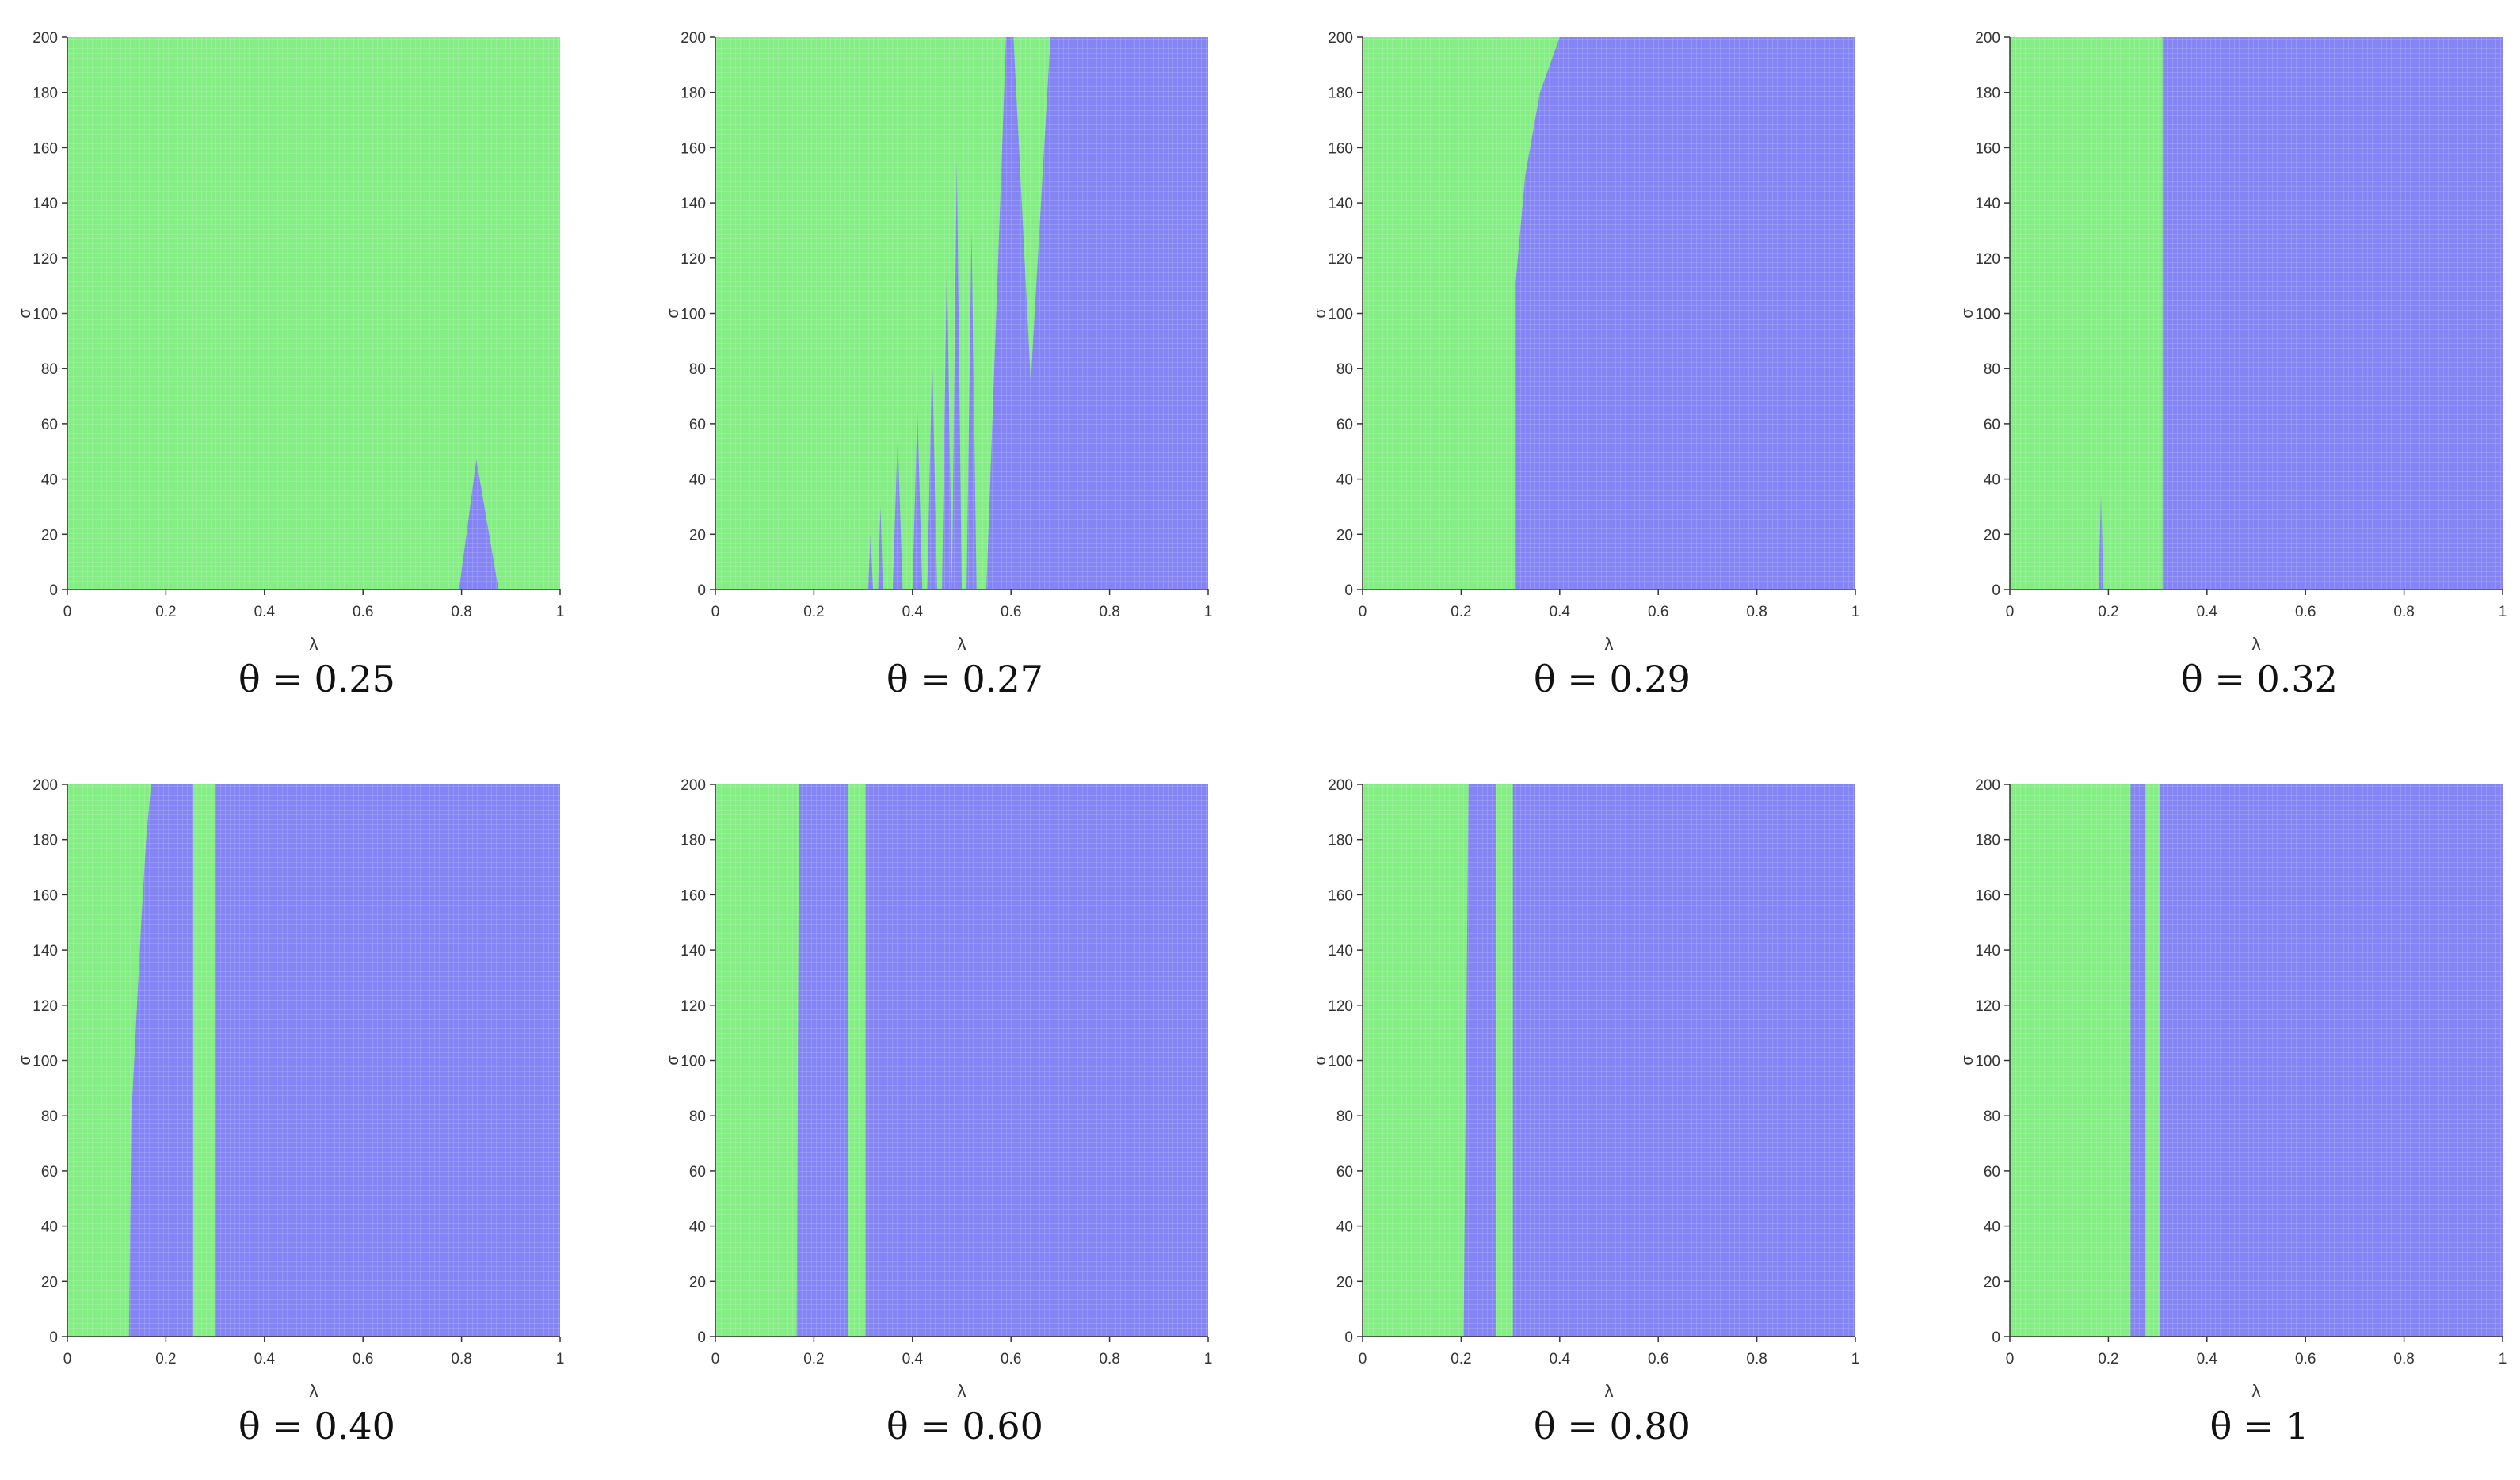  I want to click on panel-title: θ = 0.32, so click(2259, 679).